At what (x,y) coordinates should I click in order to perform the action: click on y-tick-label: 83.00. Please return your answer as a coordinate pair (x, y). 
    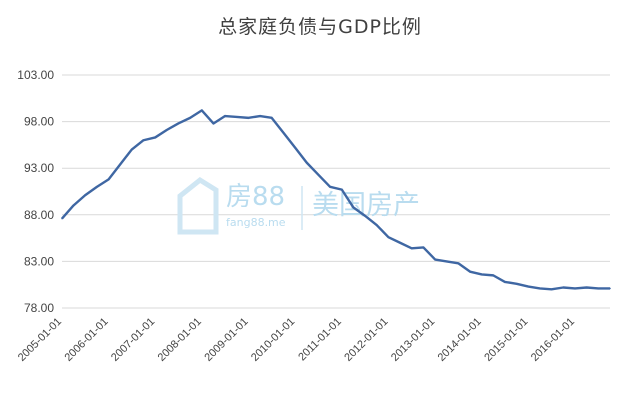
    Looking at the image, I should click on (39, 261).